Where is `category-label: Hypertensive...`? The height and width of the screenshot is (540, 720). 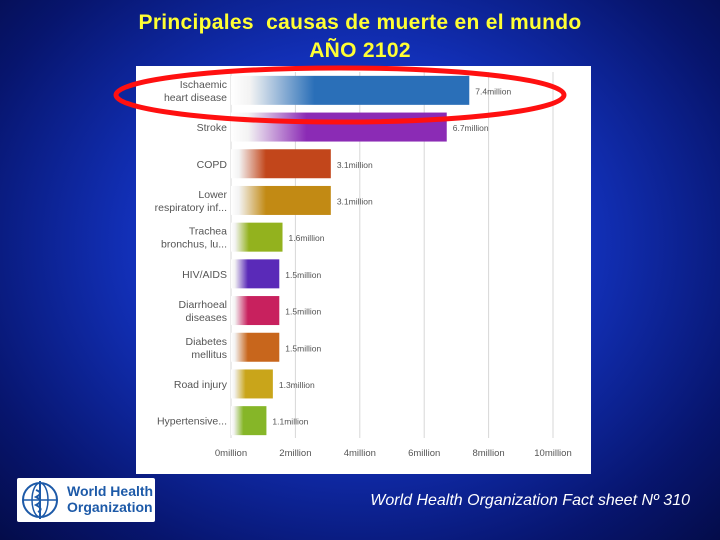 category-label: Hypertensive... is located at coordinates (192, 422).